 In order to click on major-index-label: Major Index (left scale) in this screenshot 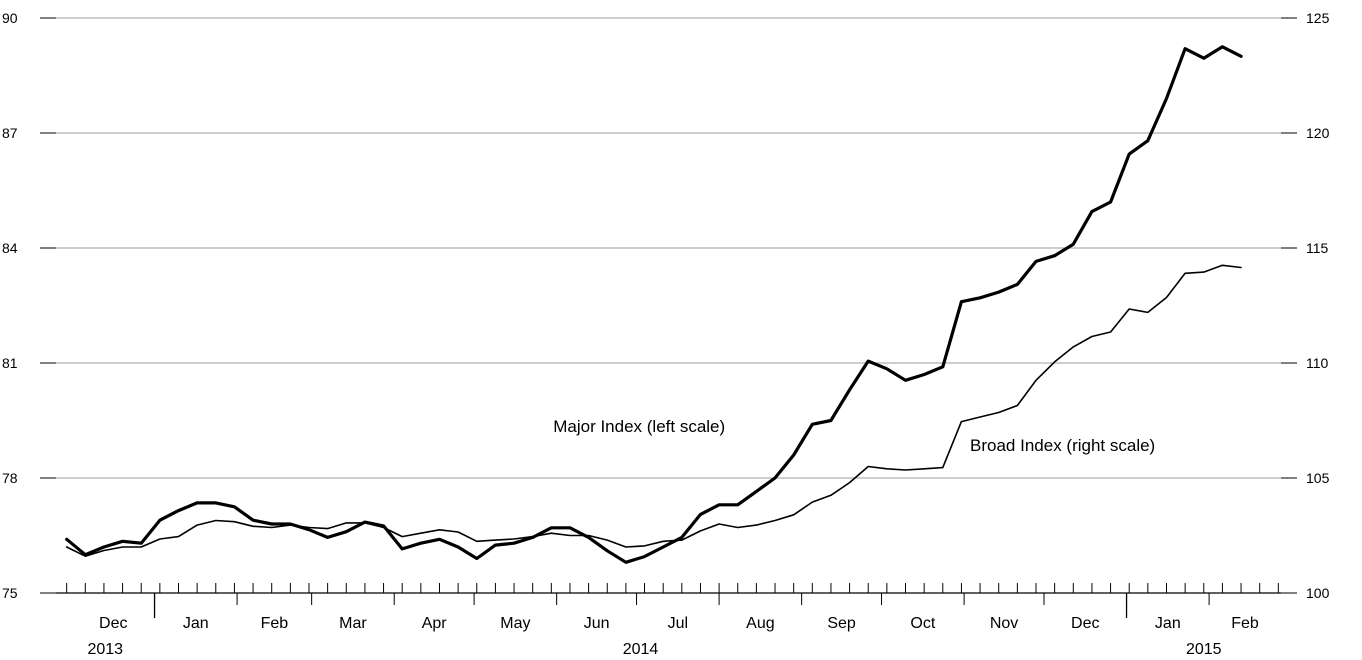, I will do `click(639, 426)`.